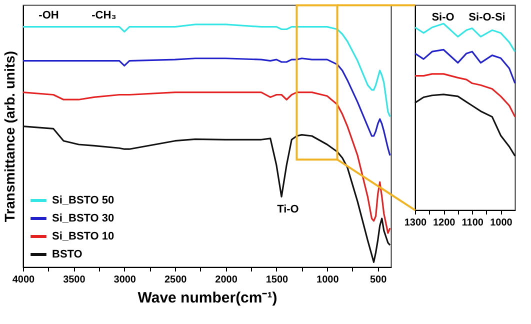 This screenshot has width=531, height=324. What do you see at coordinates (443, 17) in the screenshot?
I see `text: Si-O` at bounding box center [443, 17].